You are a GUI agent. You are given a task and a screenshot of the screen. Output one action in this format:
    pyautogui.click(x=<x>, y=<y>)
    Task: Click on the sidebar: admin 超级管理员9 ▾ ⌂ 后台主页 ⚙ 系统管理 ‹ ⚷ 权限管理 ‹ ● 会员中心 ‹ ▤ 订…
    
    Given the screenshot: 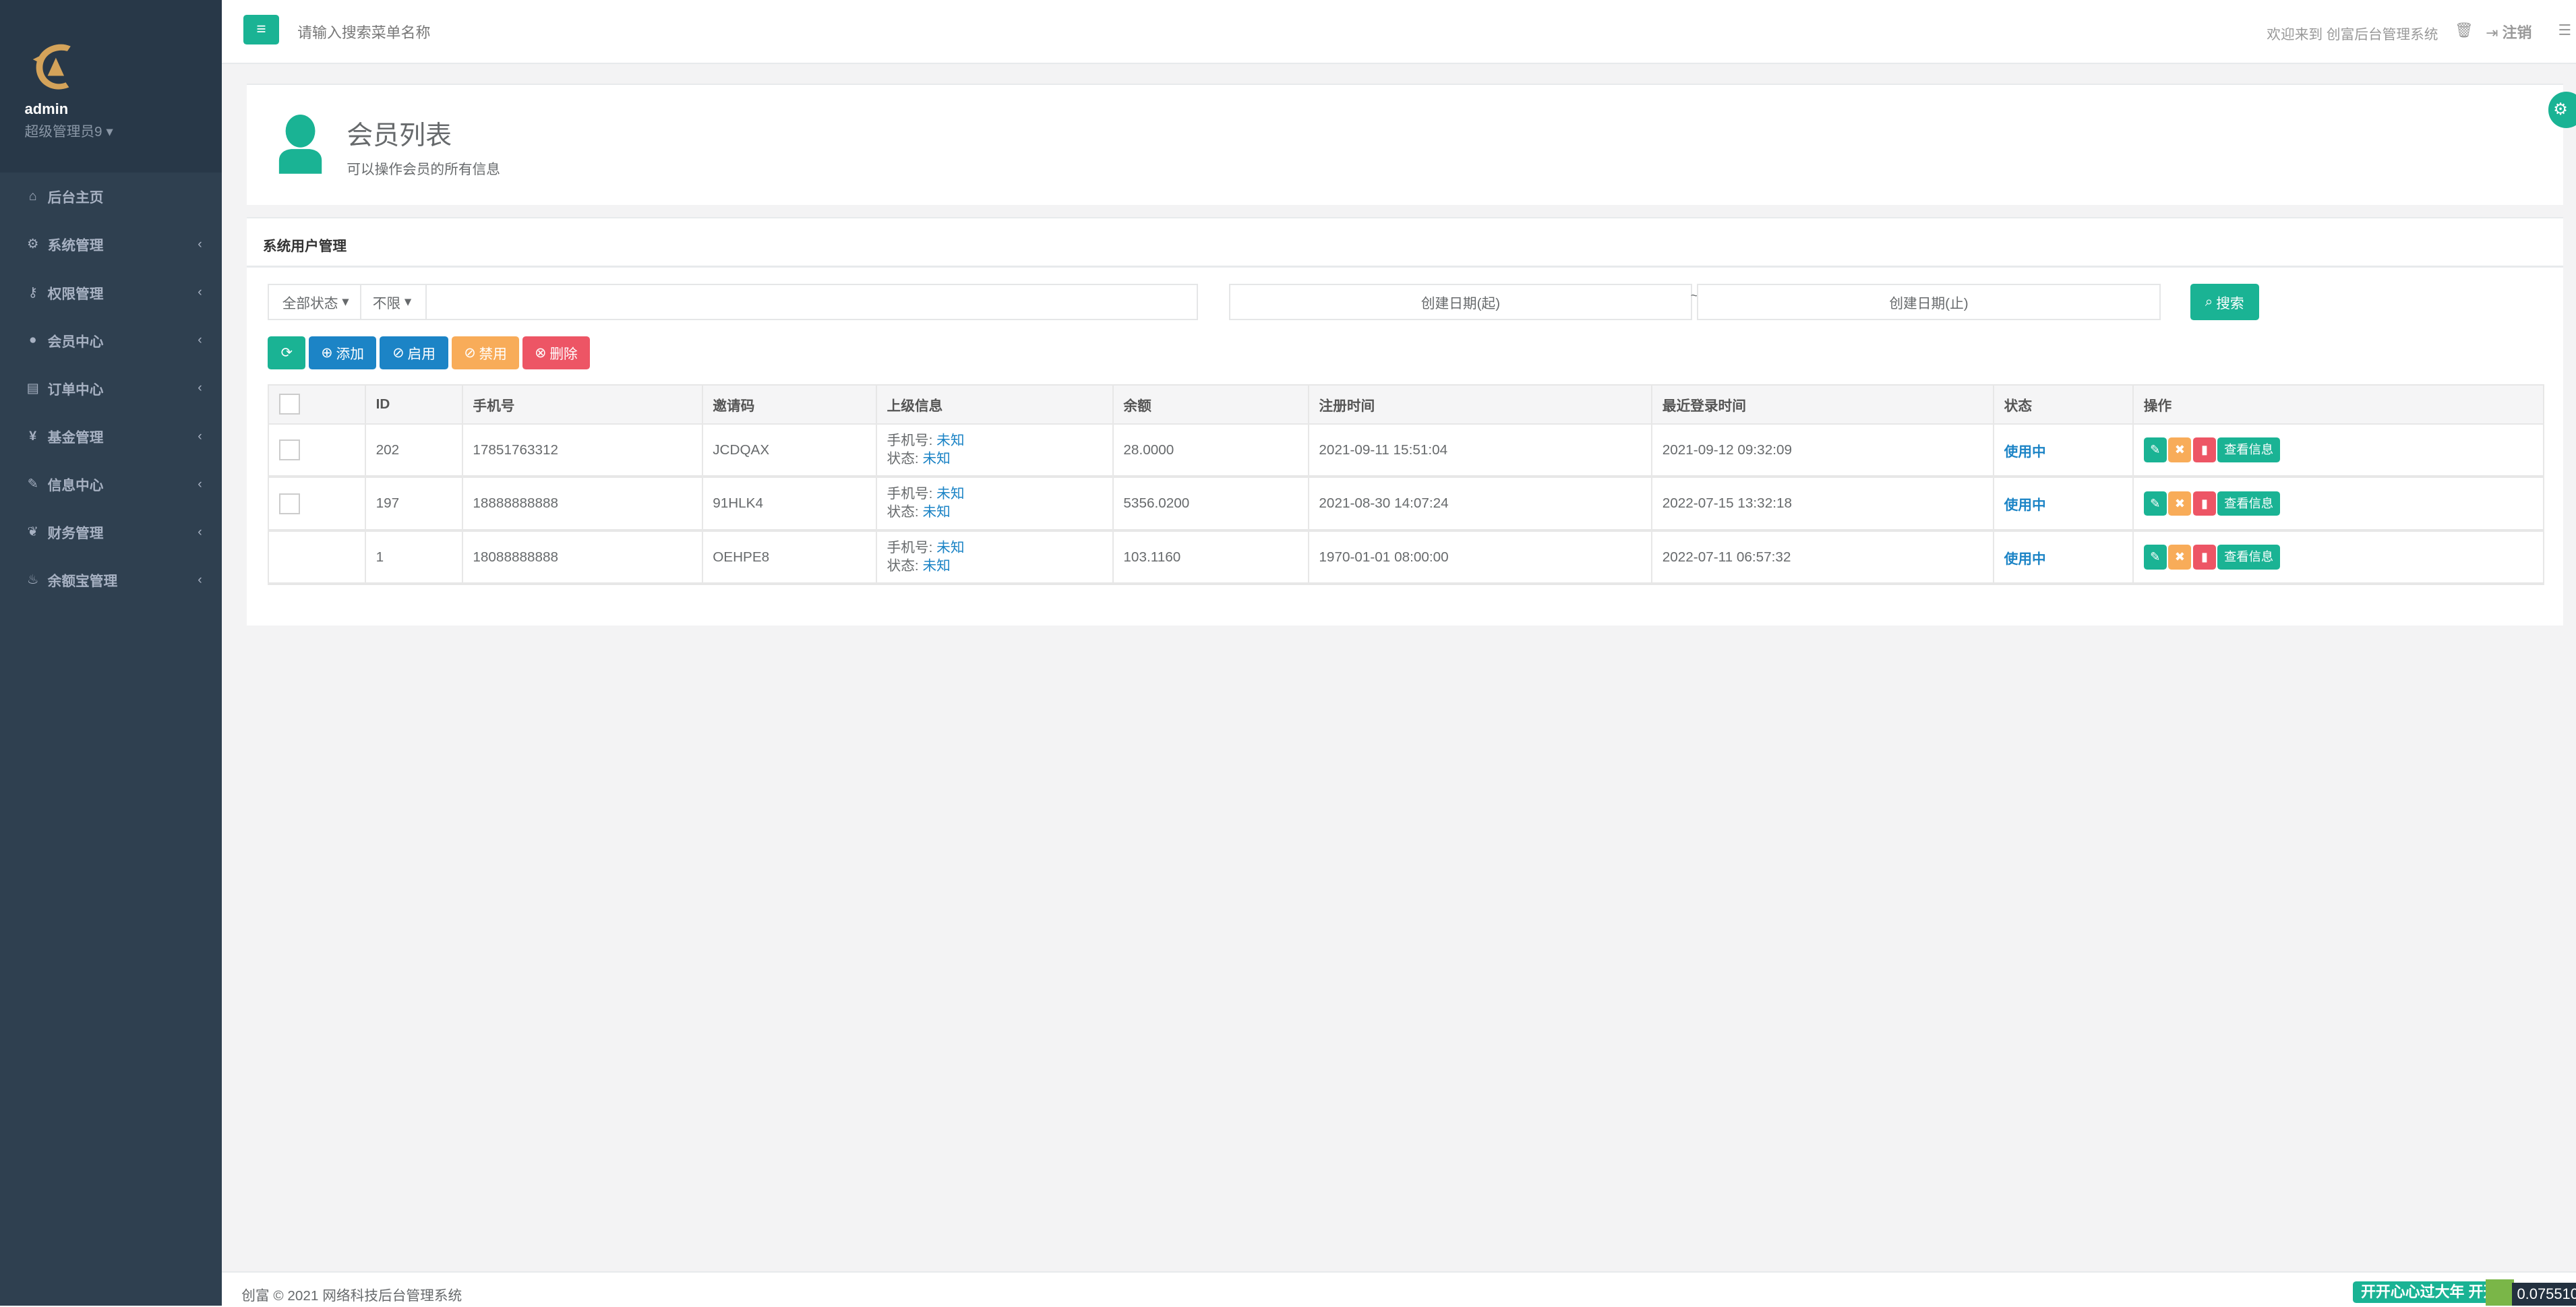 What is the action you would take?
    pyautogui.click(x=111, y=653)
    